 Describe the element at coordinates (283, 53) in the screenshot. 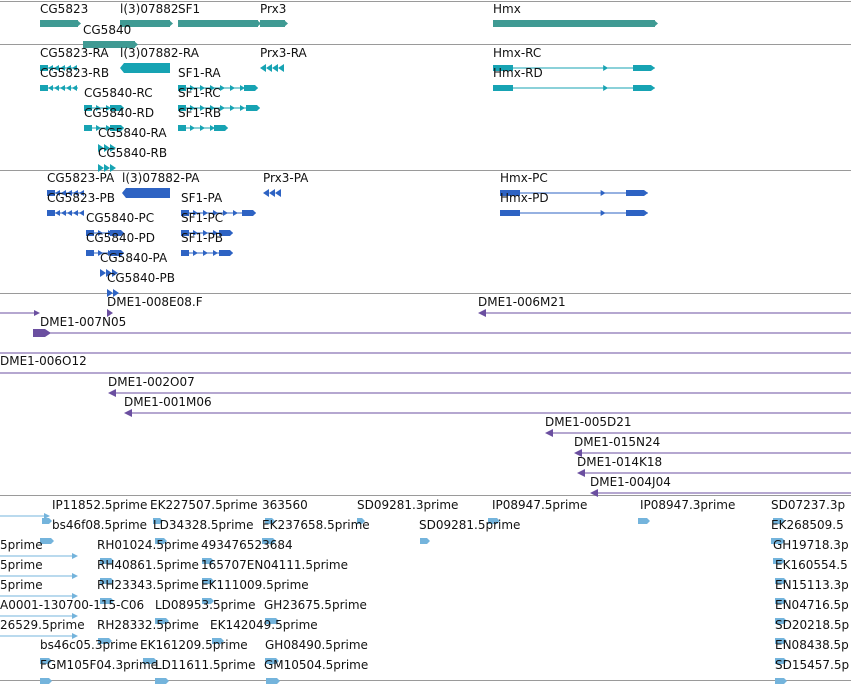

I see `feature-label: Prx3-RA` at that location.